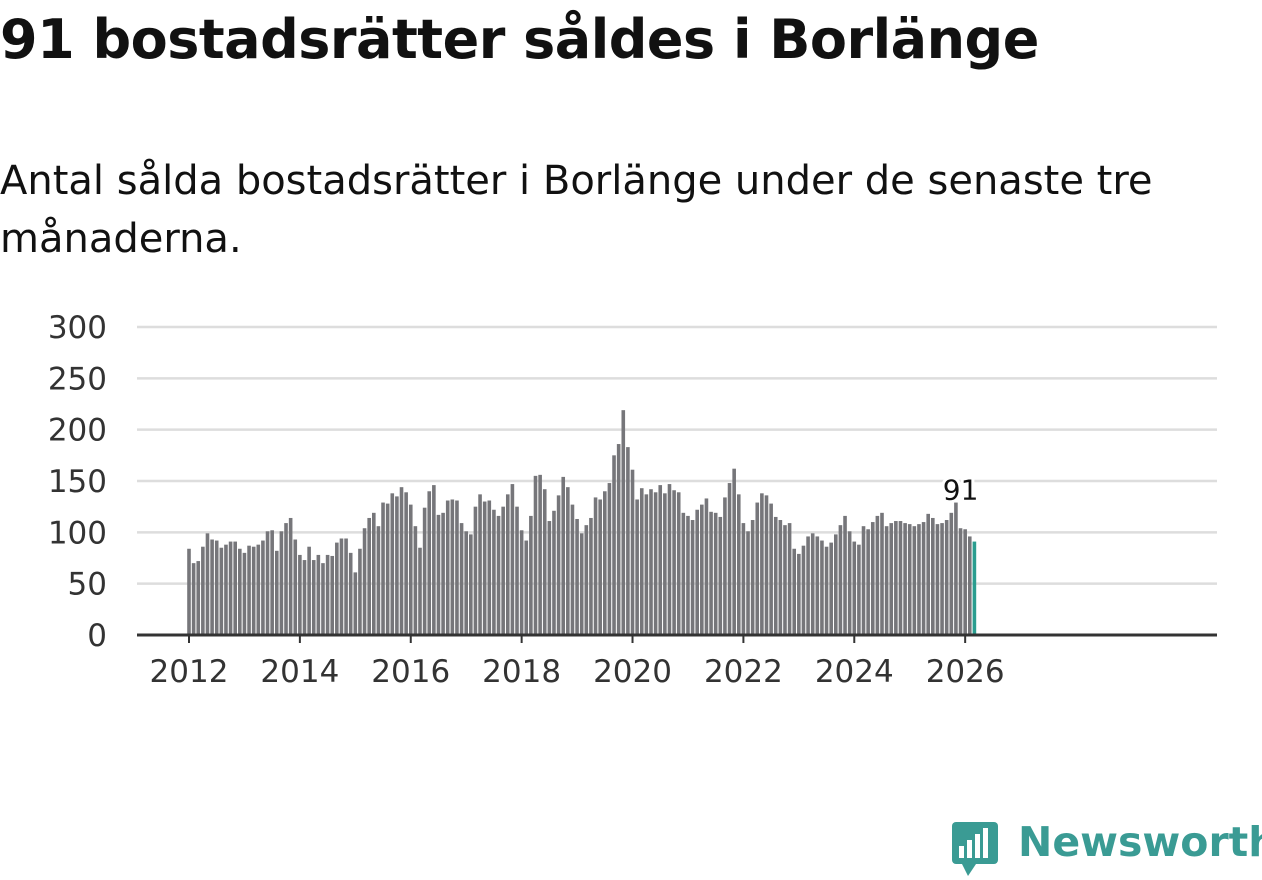 Image resolution: width=1262 pixels, height=880 pixels. Describe the element at coordinates (1106, 849) in the screenshot. I see `newsworthy-logo: Newsworthy` at that location.